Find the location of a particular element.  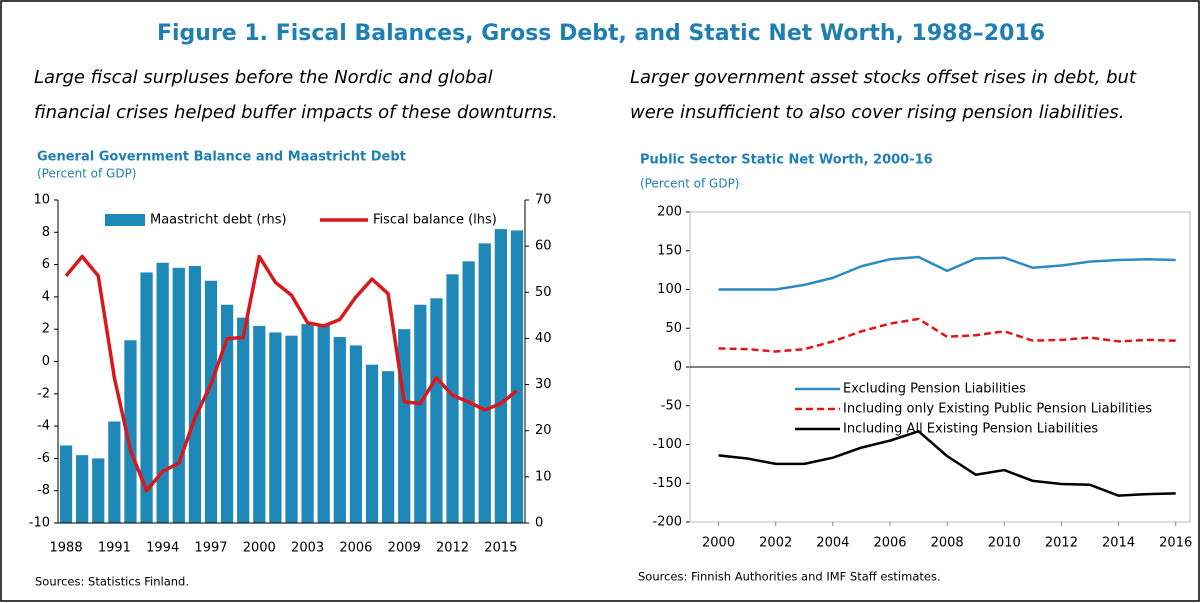

y2-tick-label: 20 is located at coordinates (543, 430).